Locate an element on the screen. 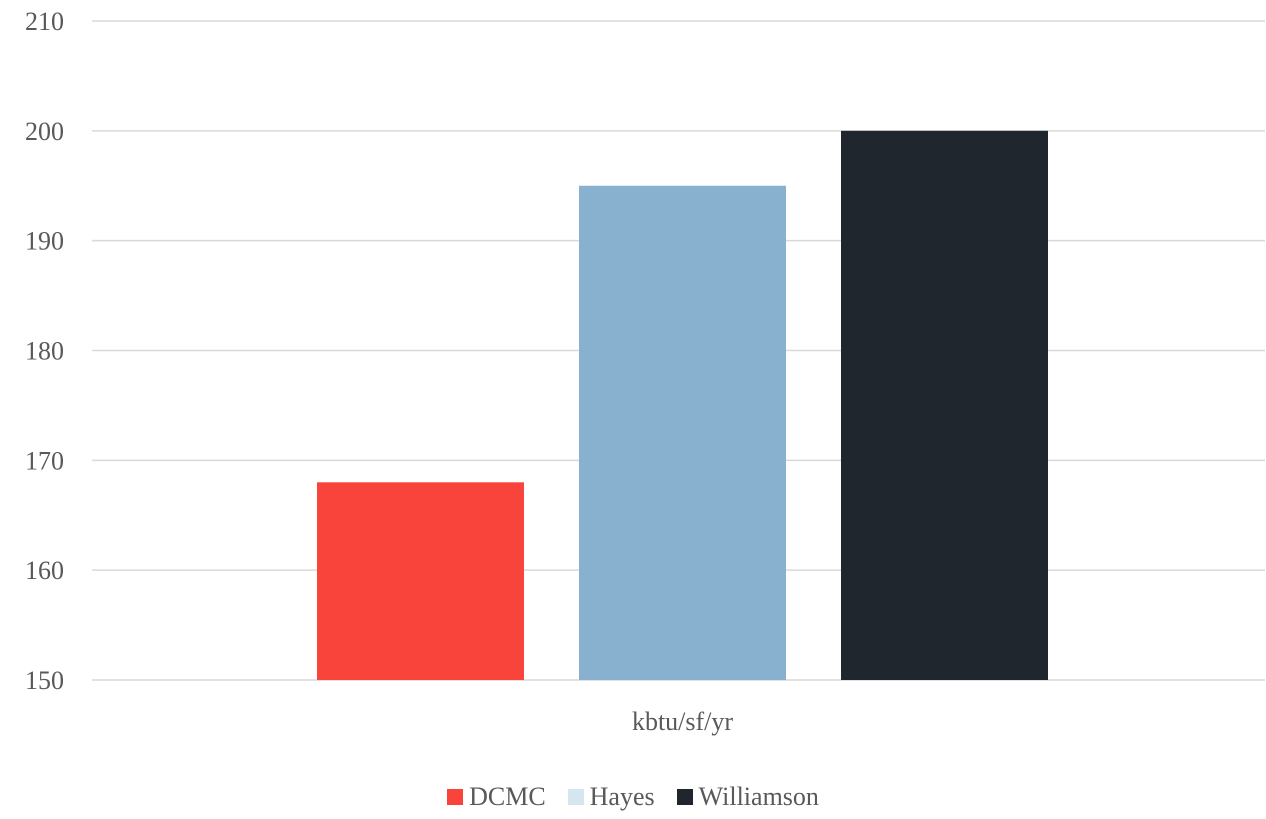  legend-item-hayes: Hayes is located at coordinates (611, 797).